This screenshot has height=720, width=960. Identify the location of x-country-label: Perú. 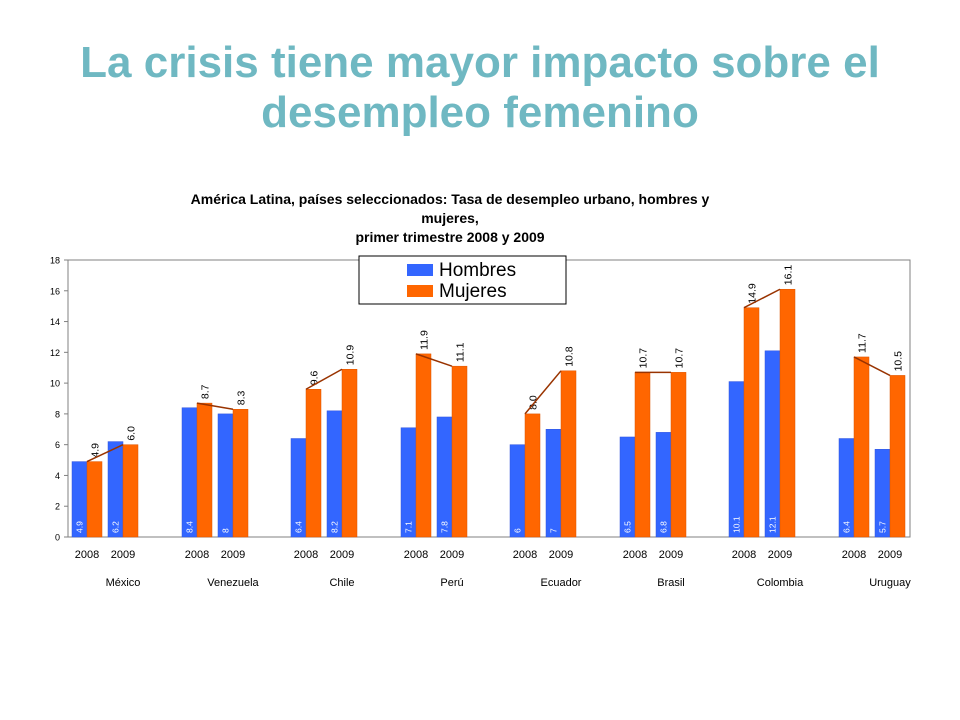
(451, 583).